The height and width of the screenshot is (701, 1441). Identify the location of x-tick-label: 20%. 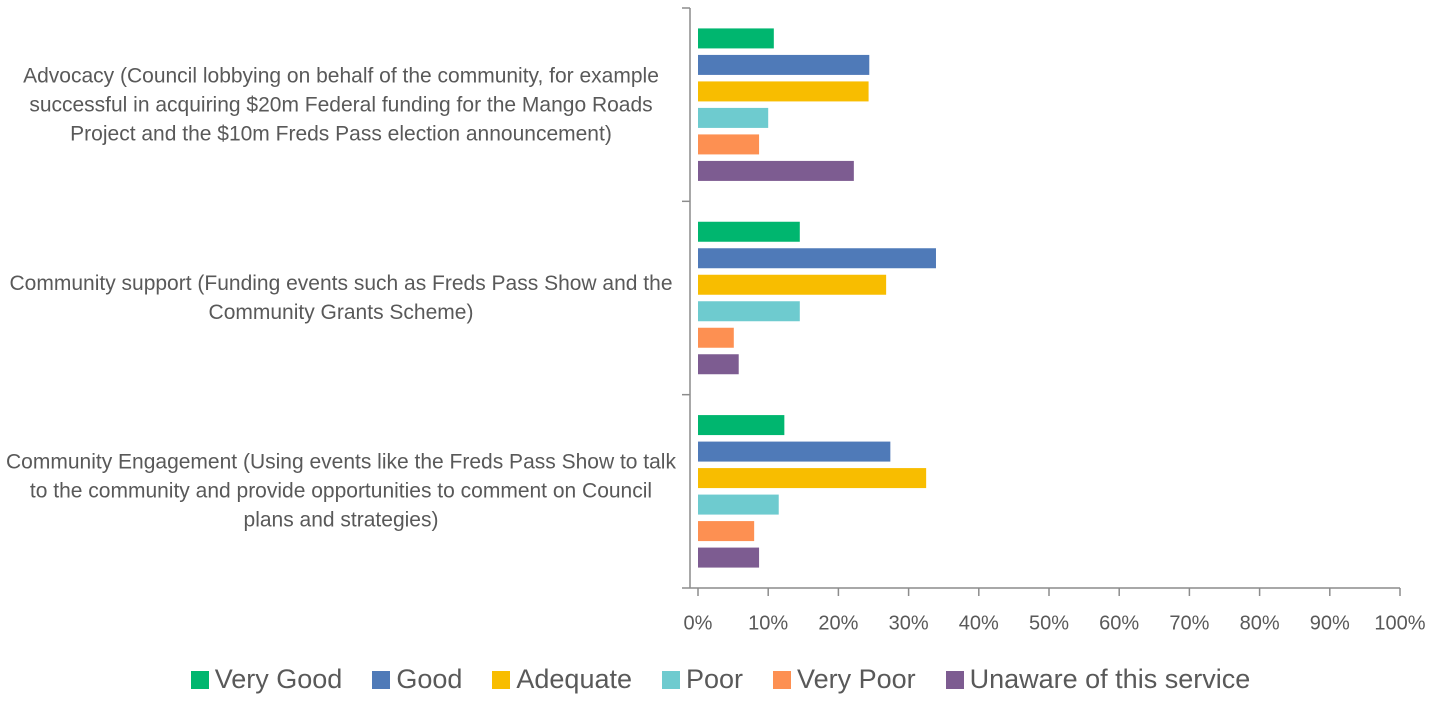
(838, 623).